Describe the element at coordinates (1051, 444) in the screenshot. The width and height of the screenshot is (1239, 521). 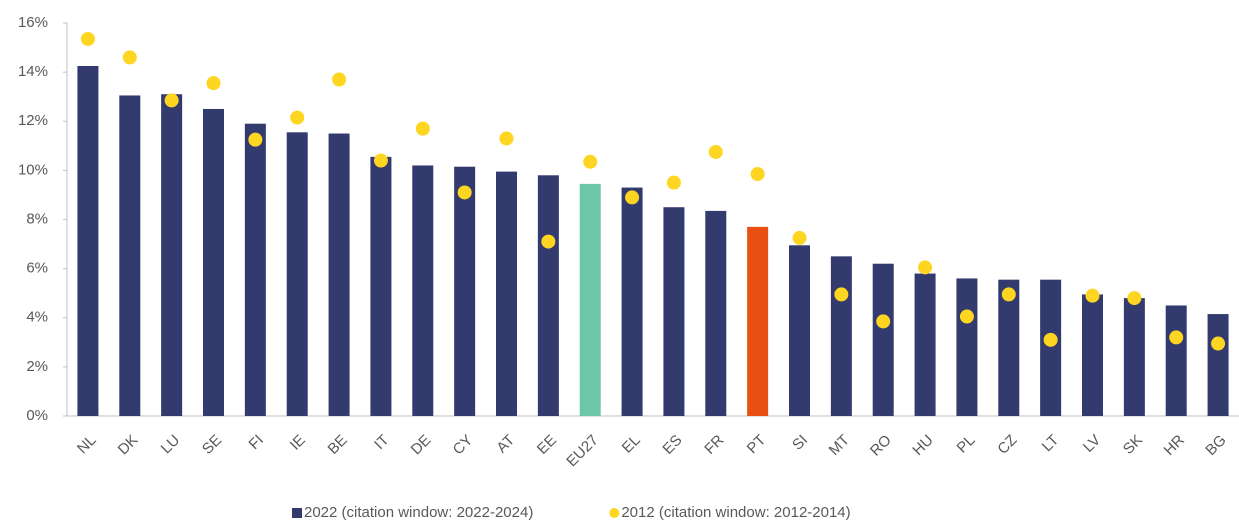
I see `x-tick-label: LT` at that location.